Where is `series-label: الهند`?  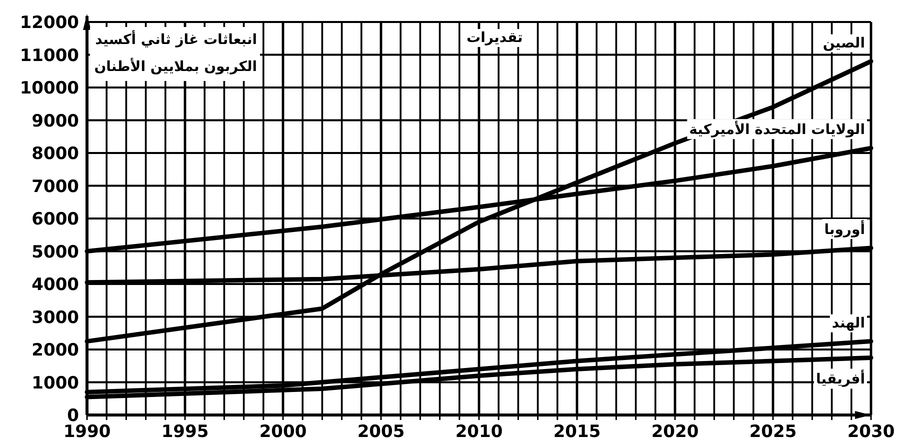
series-label: الهند is located at coordinates (848, 323).